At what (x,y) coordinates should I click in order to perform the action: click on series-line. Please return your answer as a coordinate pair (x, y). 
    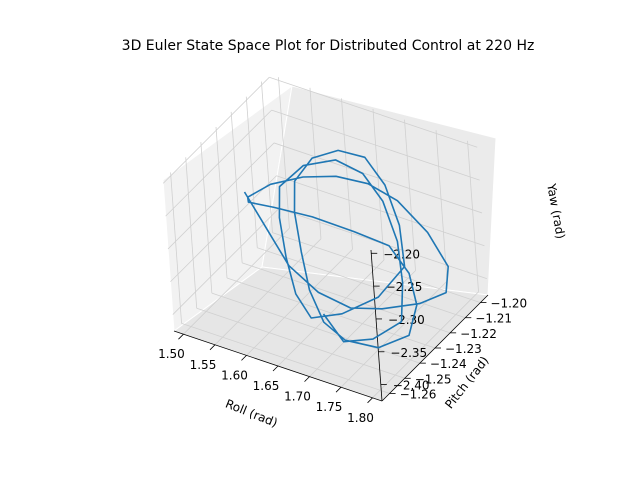
    Looking at the image, I should click on (346, 249).